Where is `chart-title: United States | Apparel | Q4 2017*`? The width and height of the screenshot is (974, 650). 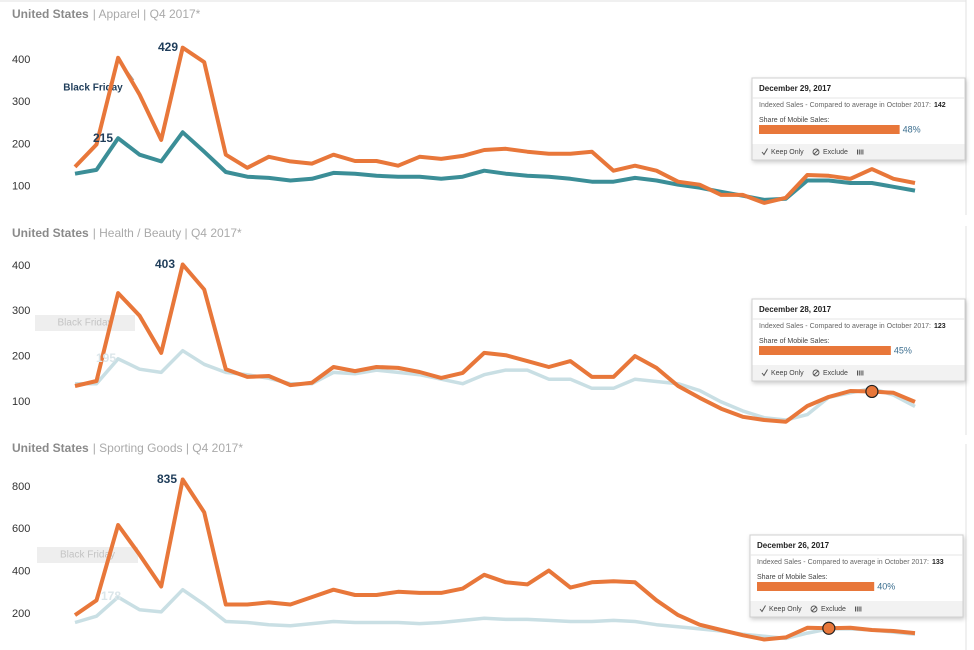
chart-title: United States | Apparel | Q4 2017* is located at coordinates (106, 14).